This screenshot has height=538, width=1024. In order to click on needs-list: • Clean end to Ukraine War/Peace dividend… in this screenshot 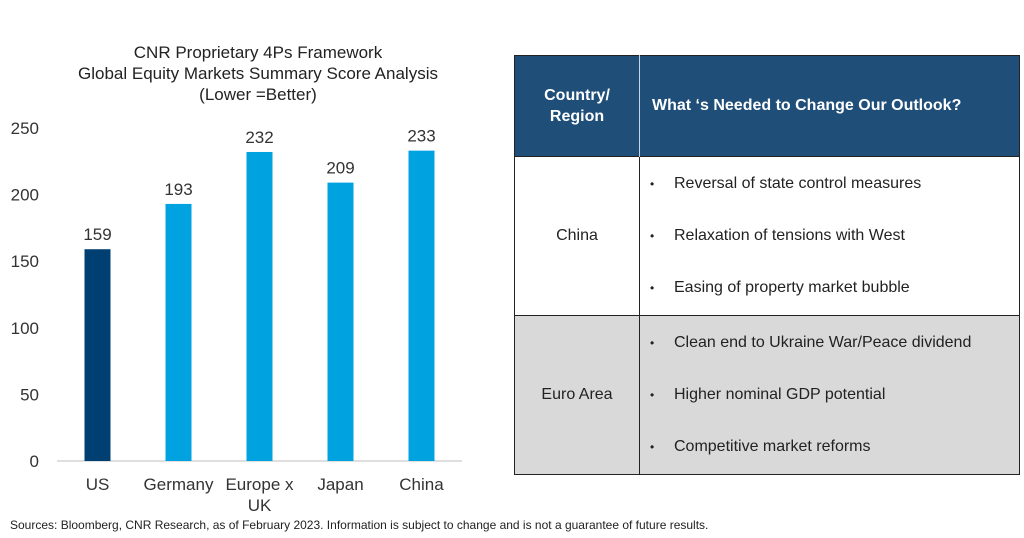, I will do `click(829, 395)`.